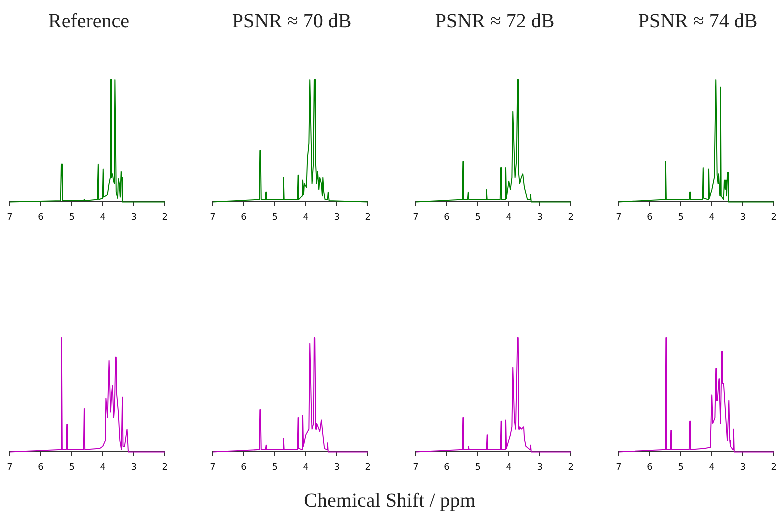 This screenshot has width=780, height=517. Describe the element at coordinates (292, 21) in the screenshot. I see `chart-title: PSNR ≈ 70 dB` at that location.